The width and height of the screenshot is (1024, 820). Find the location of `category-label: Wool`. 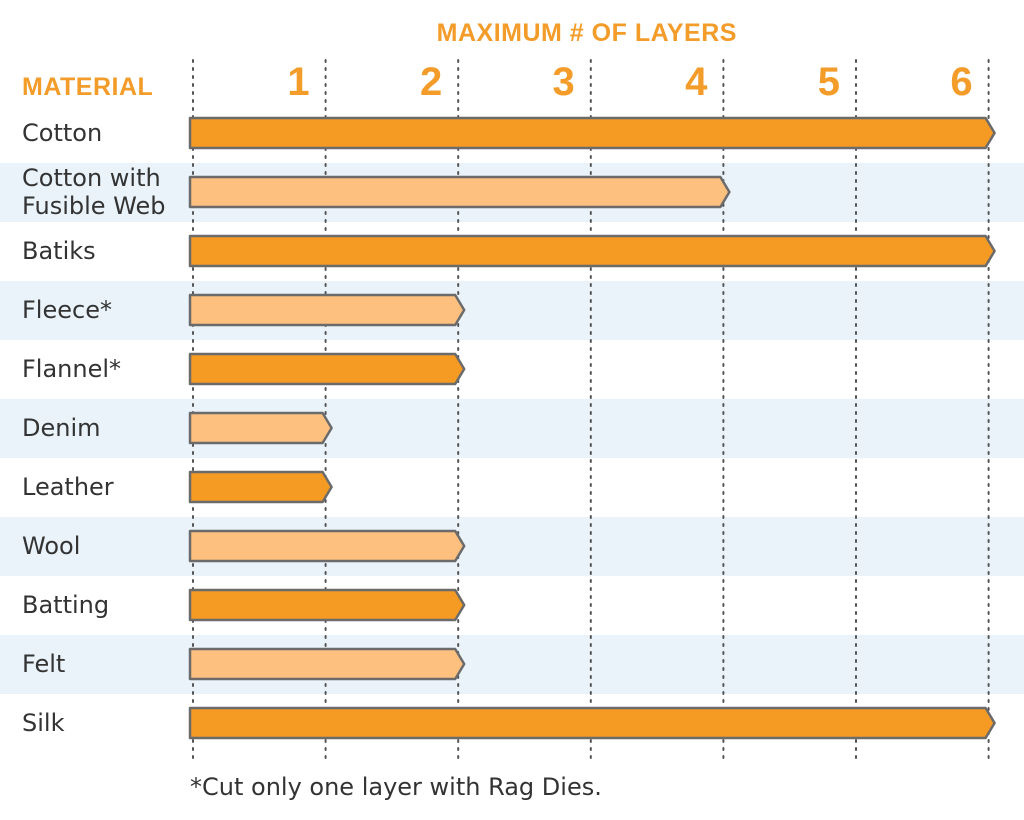

category-label: Wool is located at coordinates (51, 546).